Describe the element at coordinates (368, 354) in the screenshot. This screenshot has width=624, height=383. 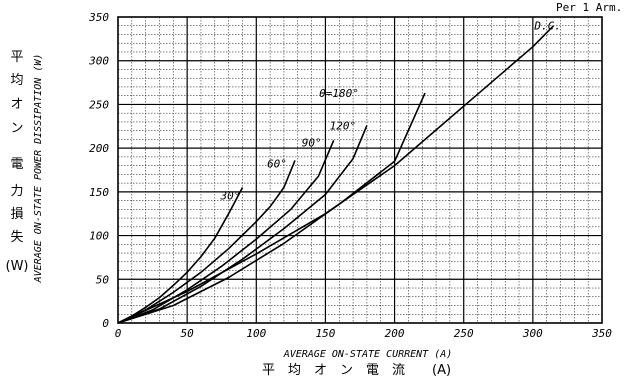
I see `x-axis-title: AVERAGE ON-STATE CURRENT (A)` at that location.